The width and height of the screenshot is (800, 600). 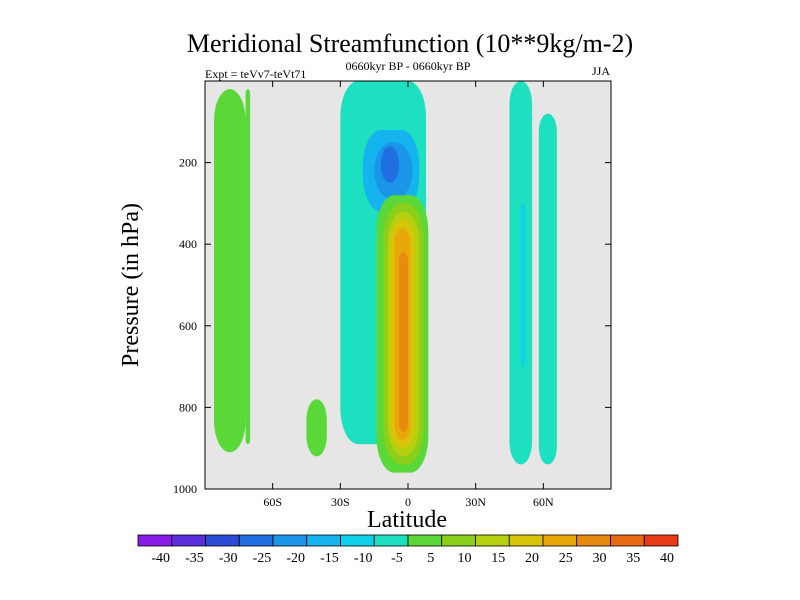 I want to click on x-axis-label: Latitude, so click(x=407, y=520).